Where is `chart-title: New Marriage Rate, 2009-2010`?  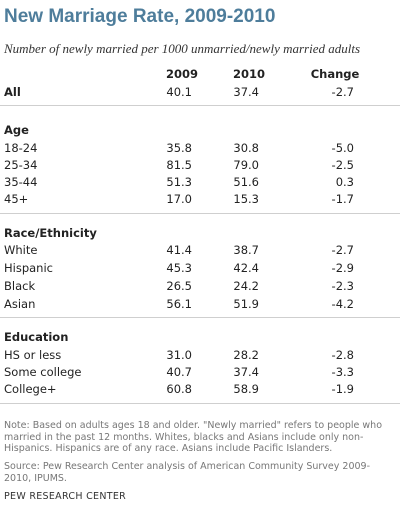
chart-title: New Marriage Rate, 2009-2010 is located at coordinates (140, 16).